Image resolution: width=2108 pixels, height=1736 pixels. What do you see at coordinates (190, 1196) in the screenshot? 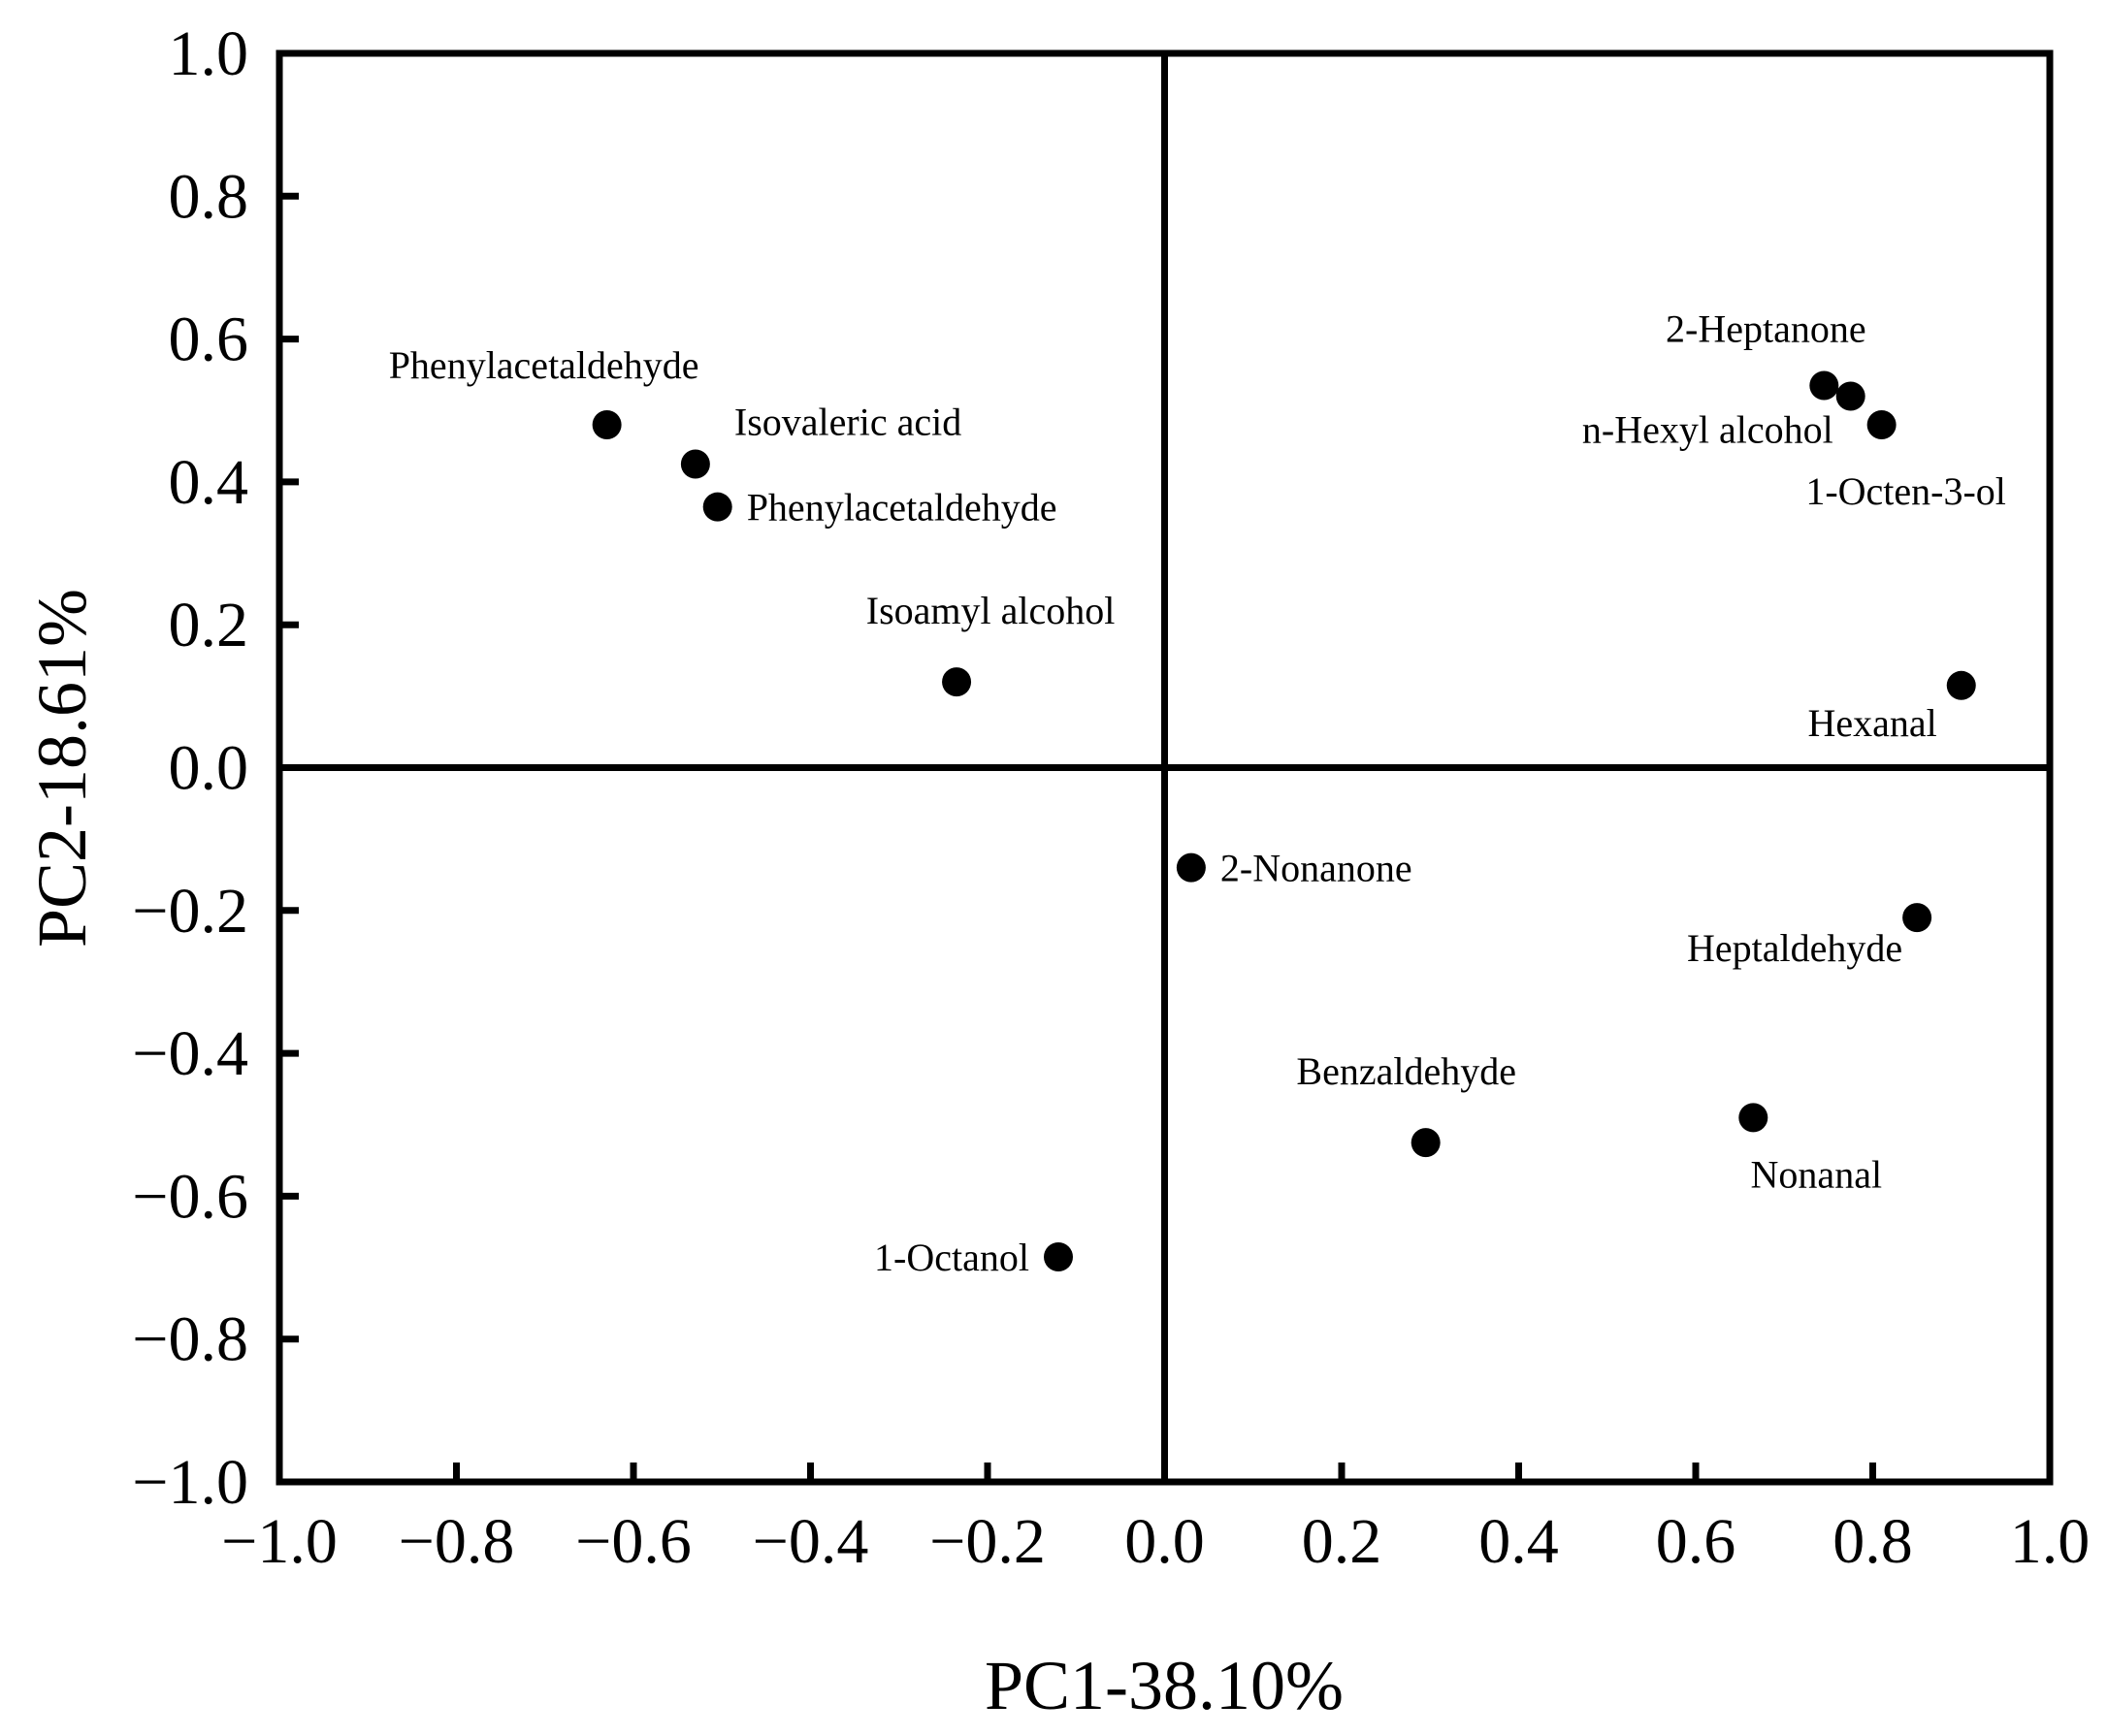
I see `y-tick-label: −0.6` at bounding box center [190, 1196].